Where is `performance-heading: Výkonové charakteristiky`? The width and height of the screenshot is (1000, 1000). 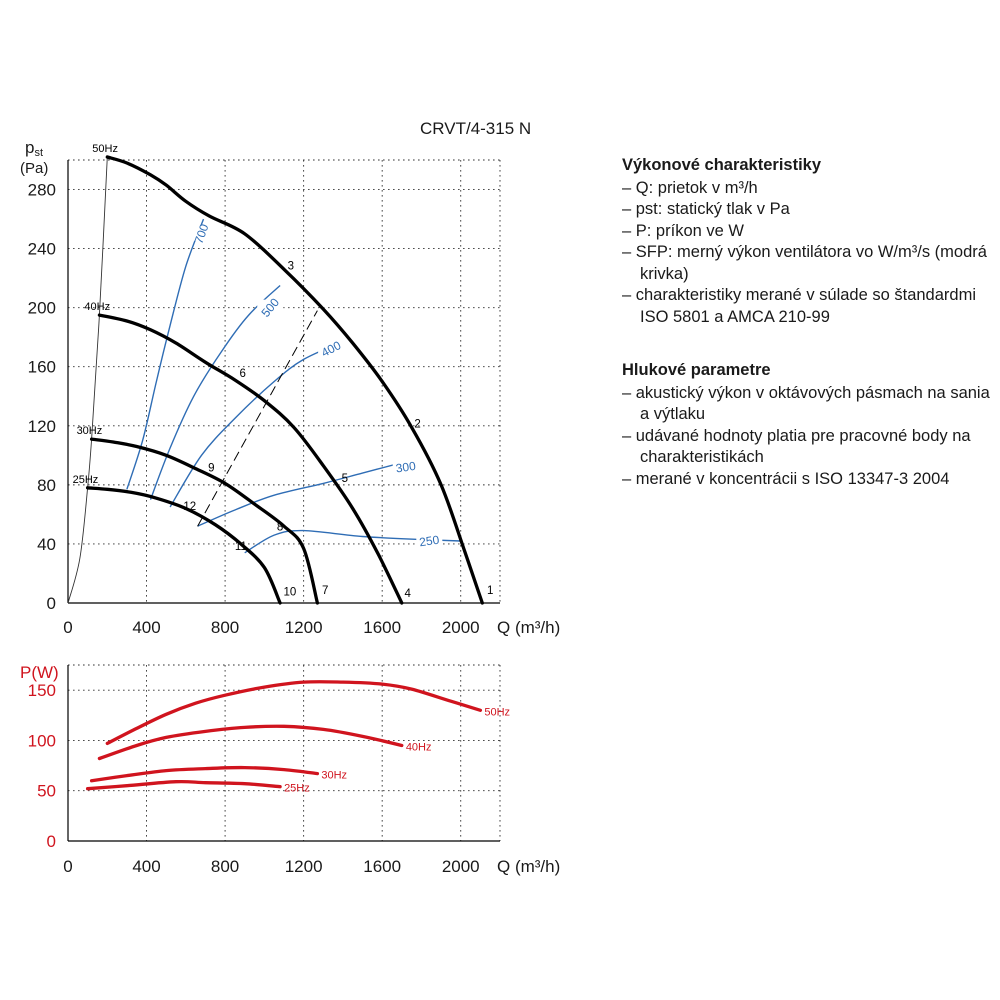 performance-heading: Výkonové charakteristiky is located at coordinates (722, 165).